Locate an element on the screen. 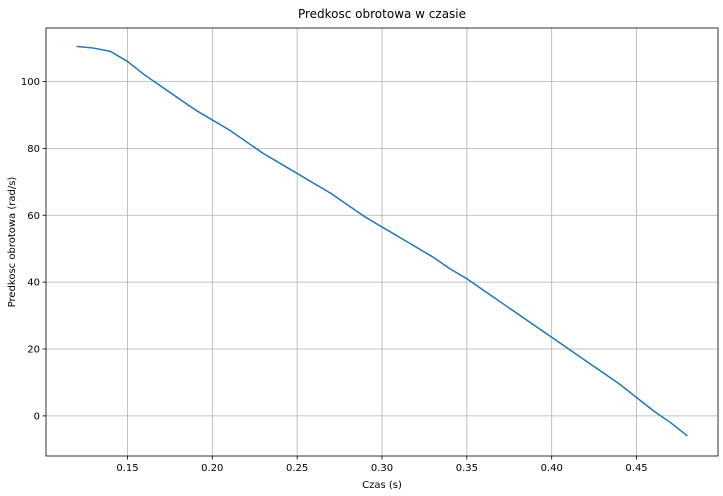  chart-title: Predkosc obrotowa w czasie is located at coordinates (382, 14).